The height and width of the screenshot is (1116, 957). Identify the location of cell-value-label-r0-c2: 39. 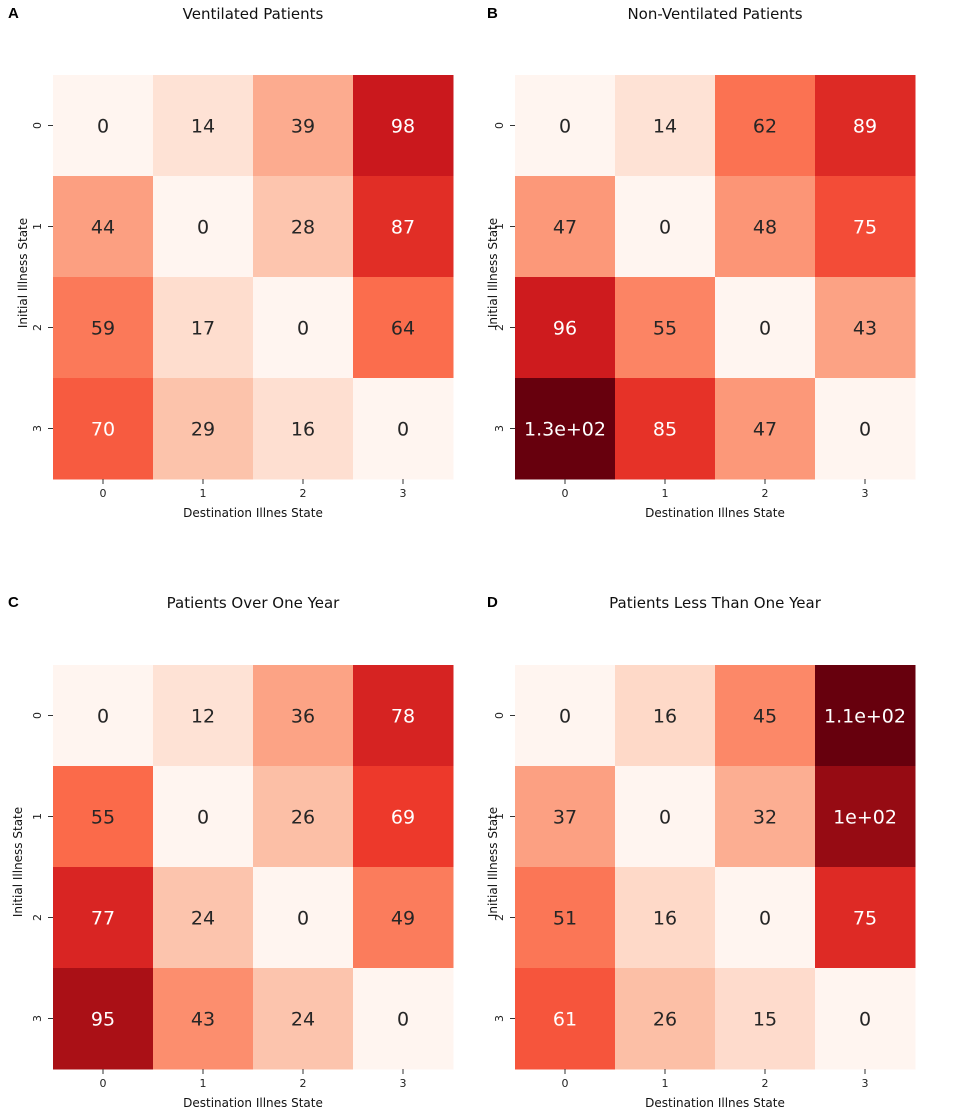
(303, 127).